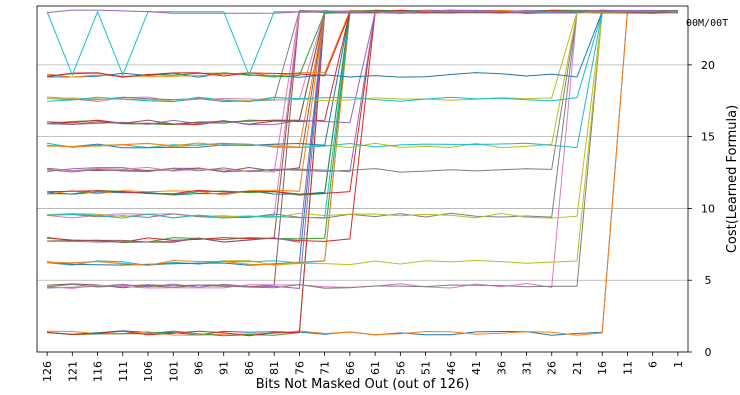 This screenshot has width=740, height=395. What do you see at coordinates (476, 368) in the screenshot?
I see `x-tick-label: 41` at bounding box center [476, 368].